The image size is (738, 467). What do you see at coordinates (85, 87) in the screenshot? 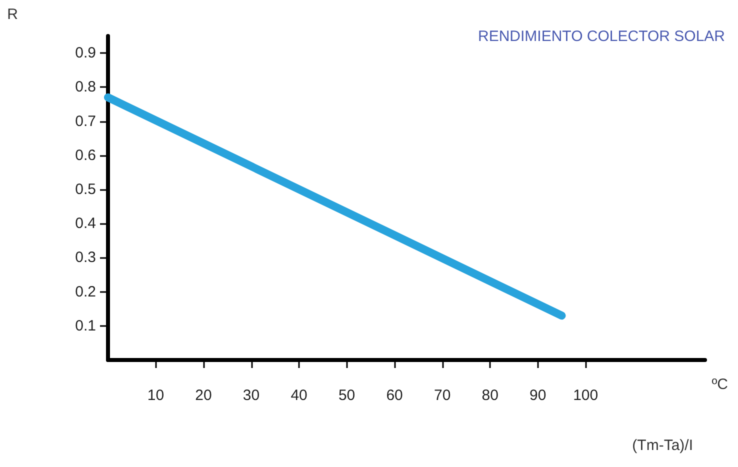
I see `y-tick-label: 0.8` at bounding box center [85, 87].